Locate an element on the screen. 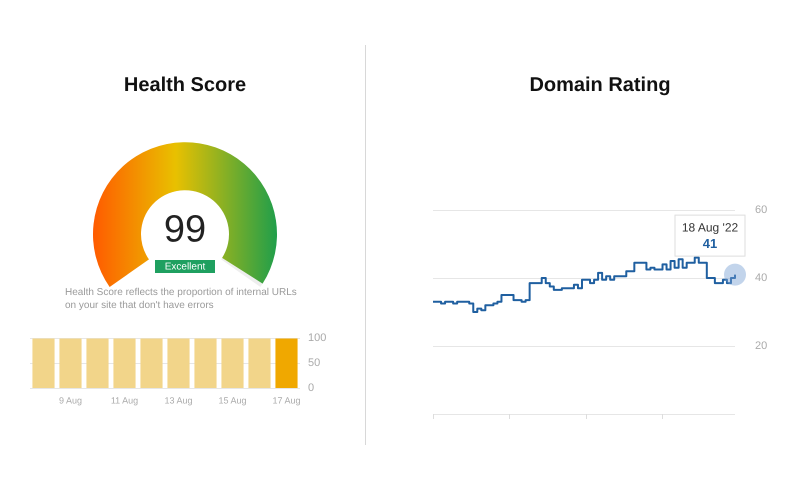 The height and width of the screenshot is (490, 800). x-tick-label: 13 Aug is located at coordinates (178, 401).